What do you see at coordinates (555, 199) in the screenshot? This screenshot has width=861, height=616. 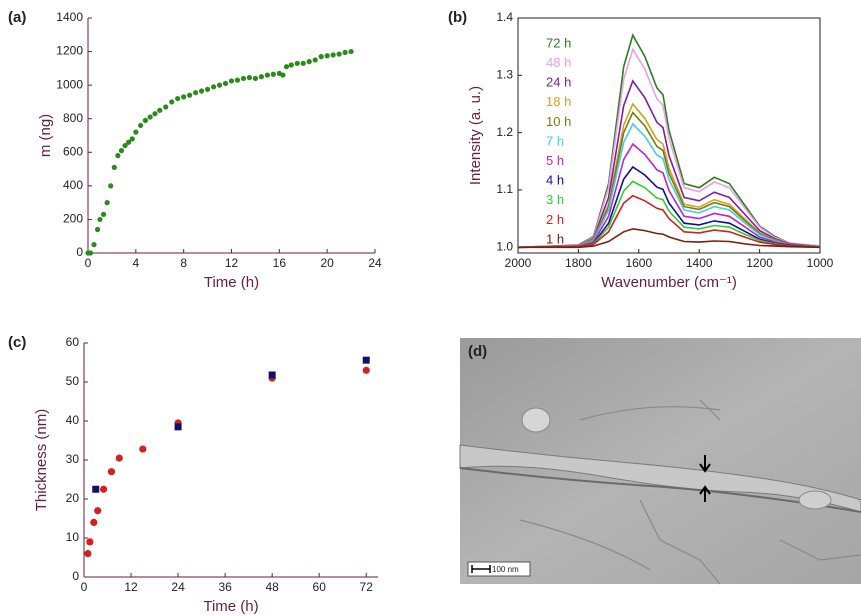 I see `legend-entry: 3 h` at bounding box center [555, 199].